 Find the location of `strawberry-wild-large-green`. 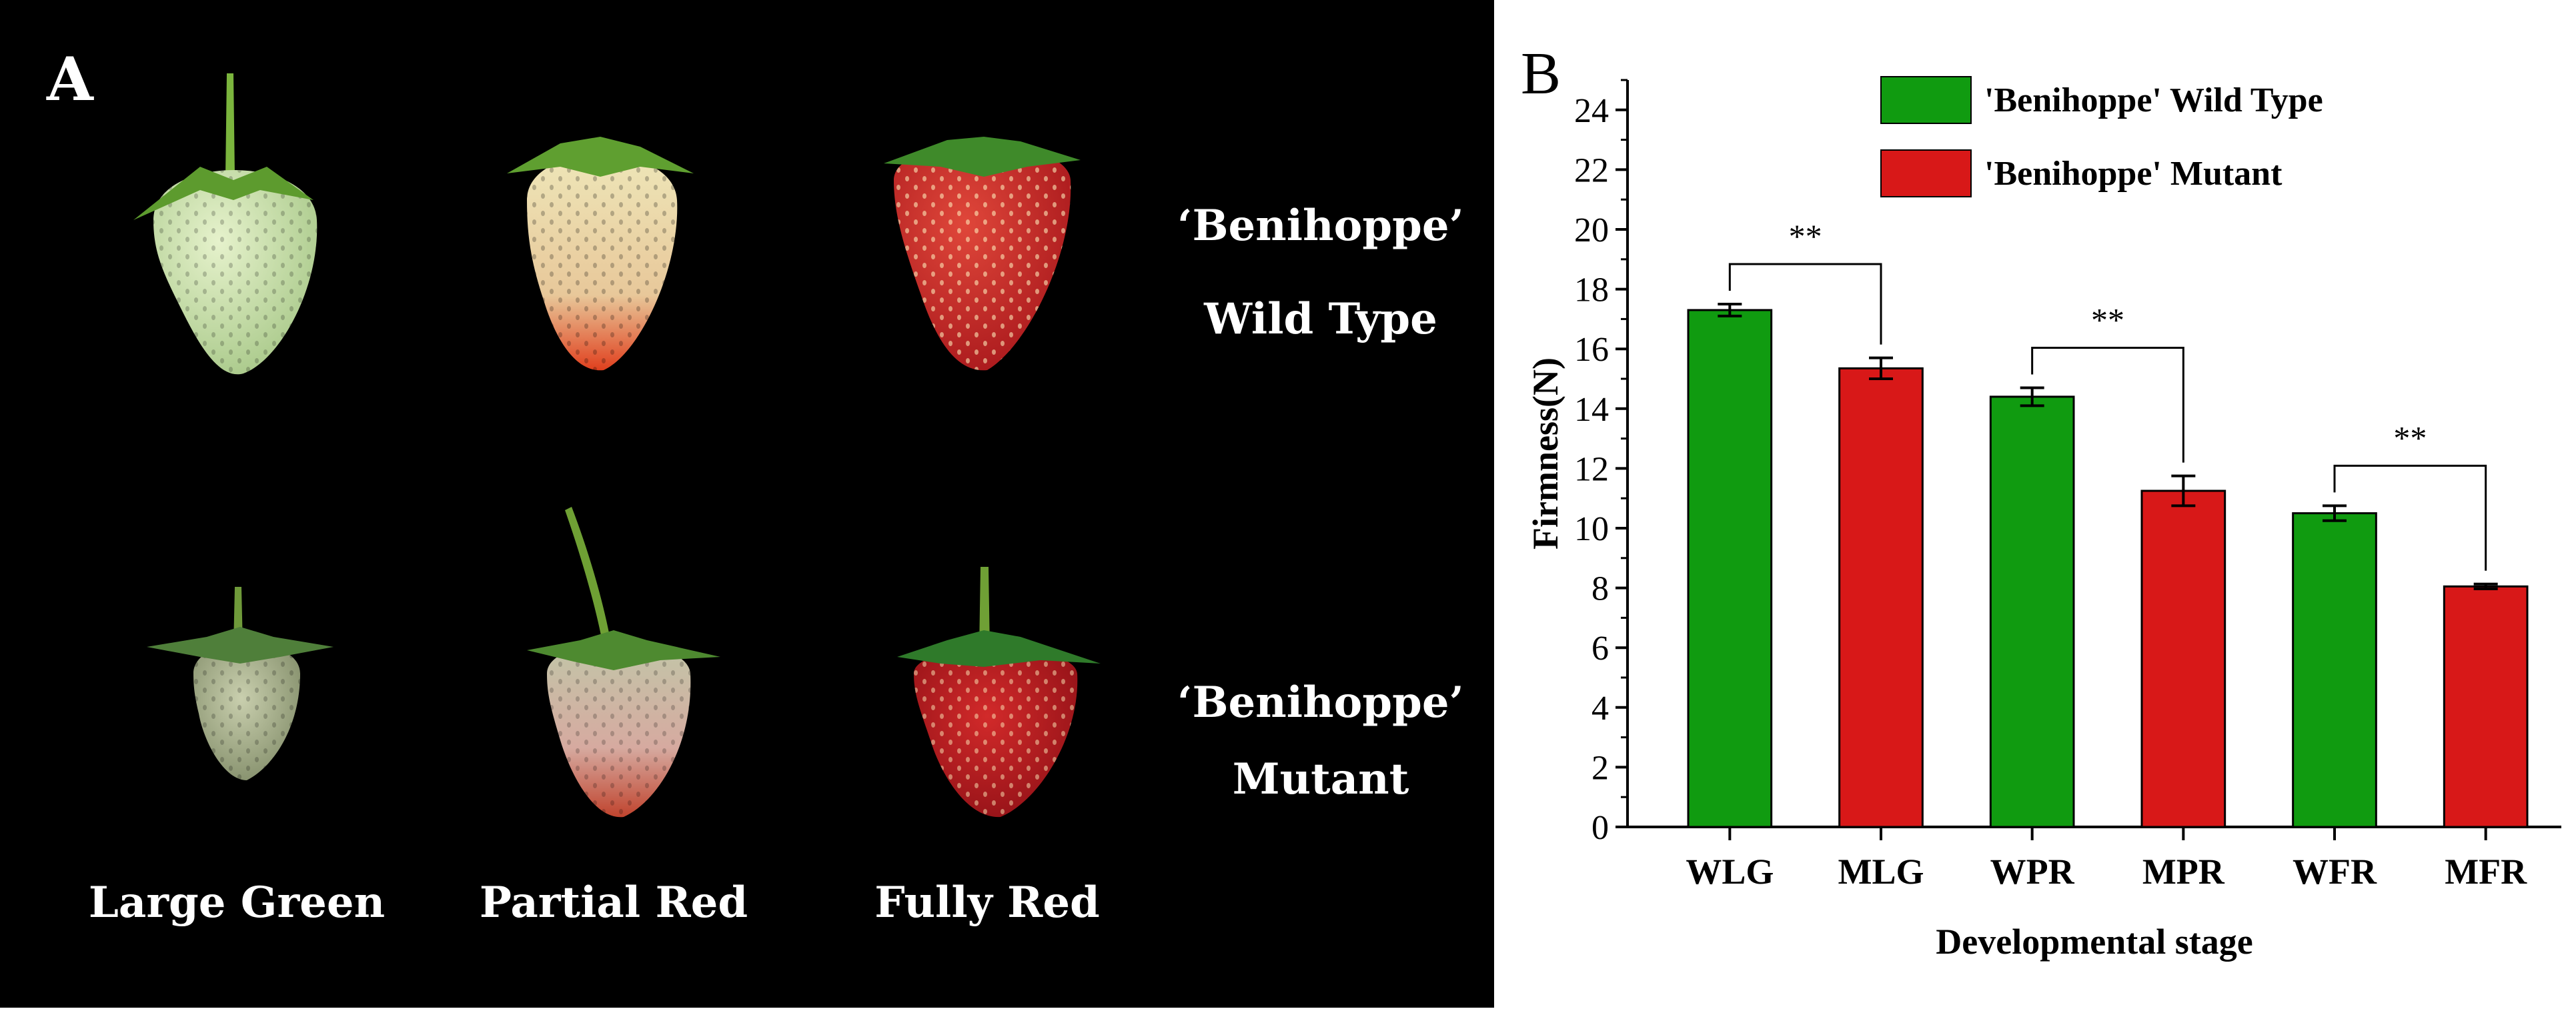

strawberry-wild-large-green is located at coordinates (225, 224).